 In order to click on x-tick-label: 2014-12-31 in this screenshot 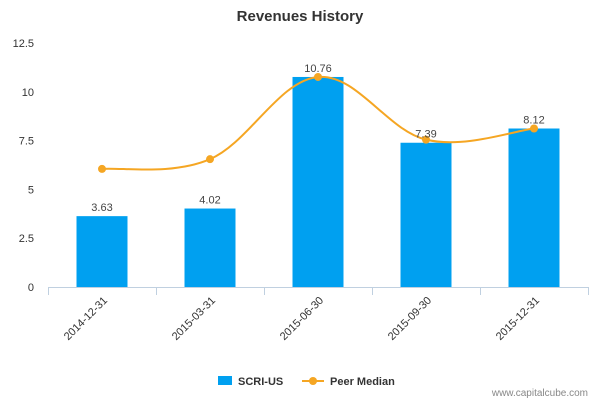, I will do `click(86, 319)`.